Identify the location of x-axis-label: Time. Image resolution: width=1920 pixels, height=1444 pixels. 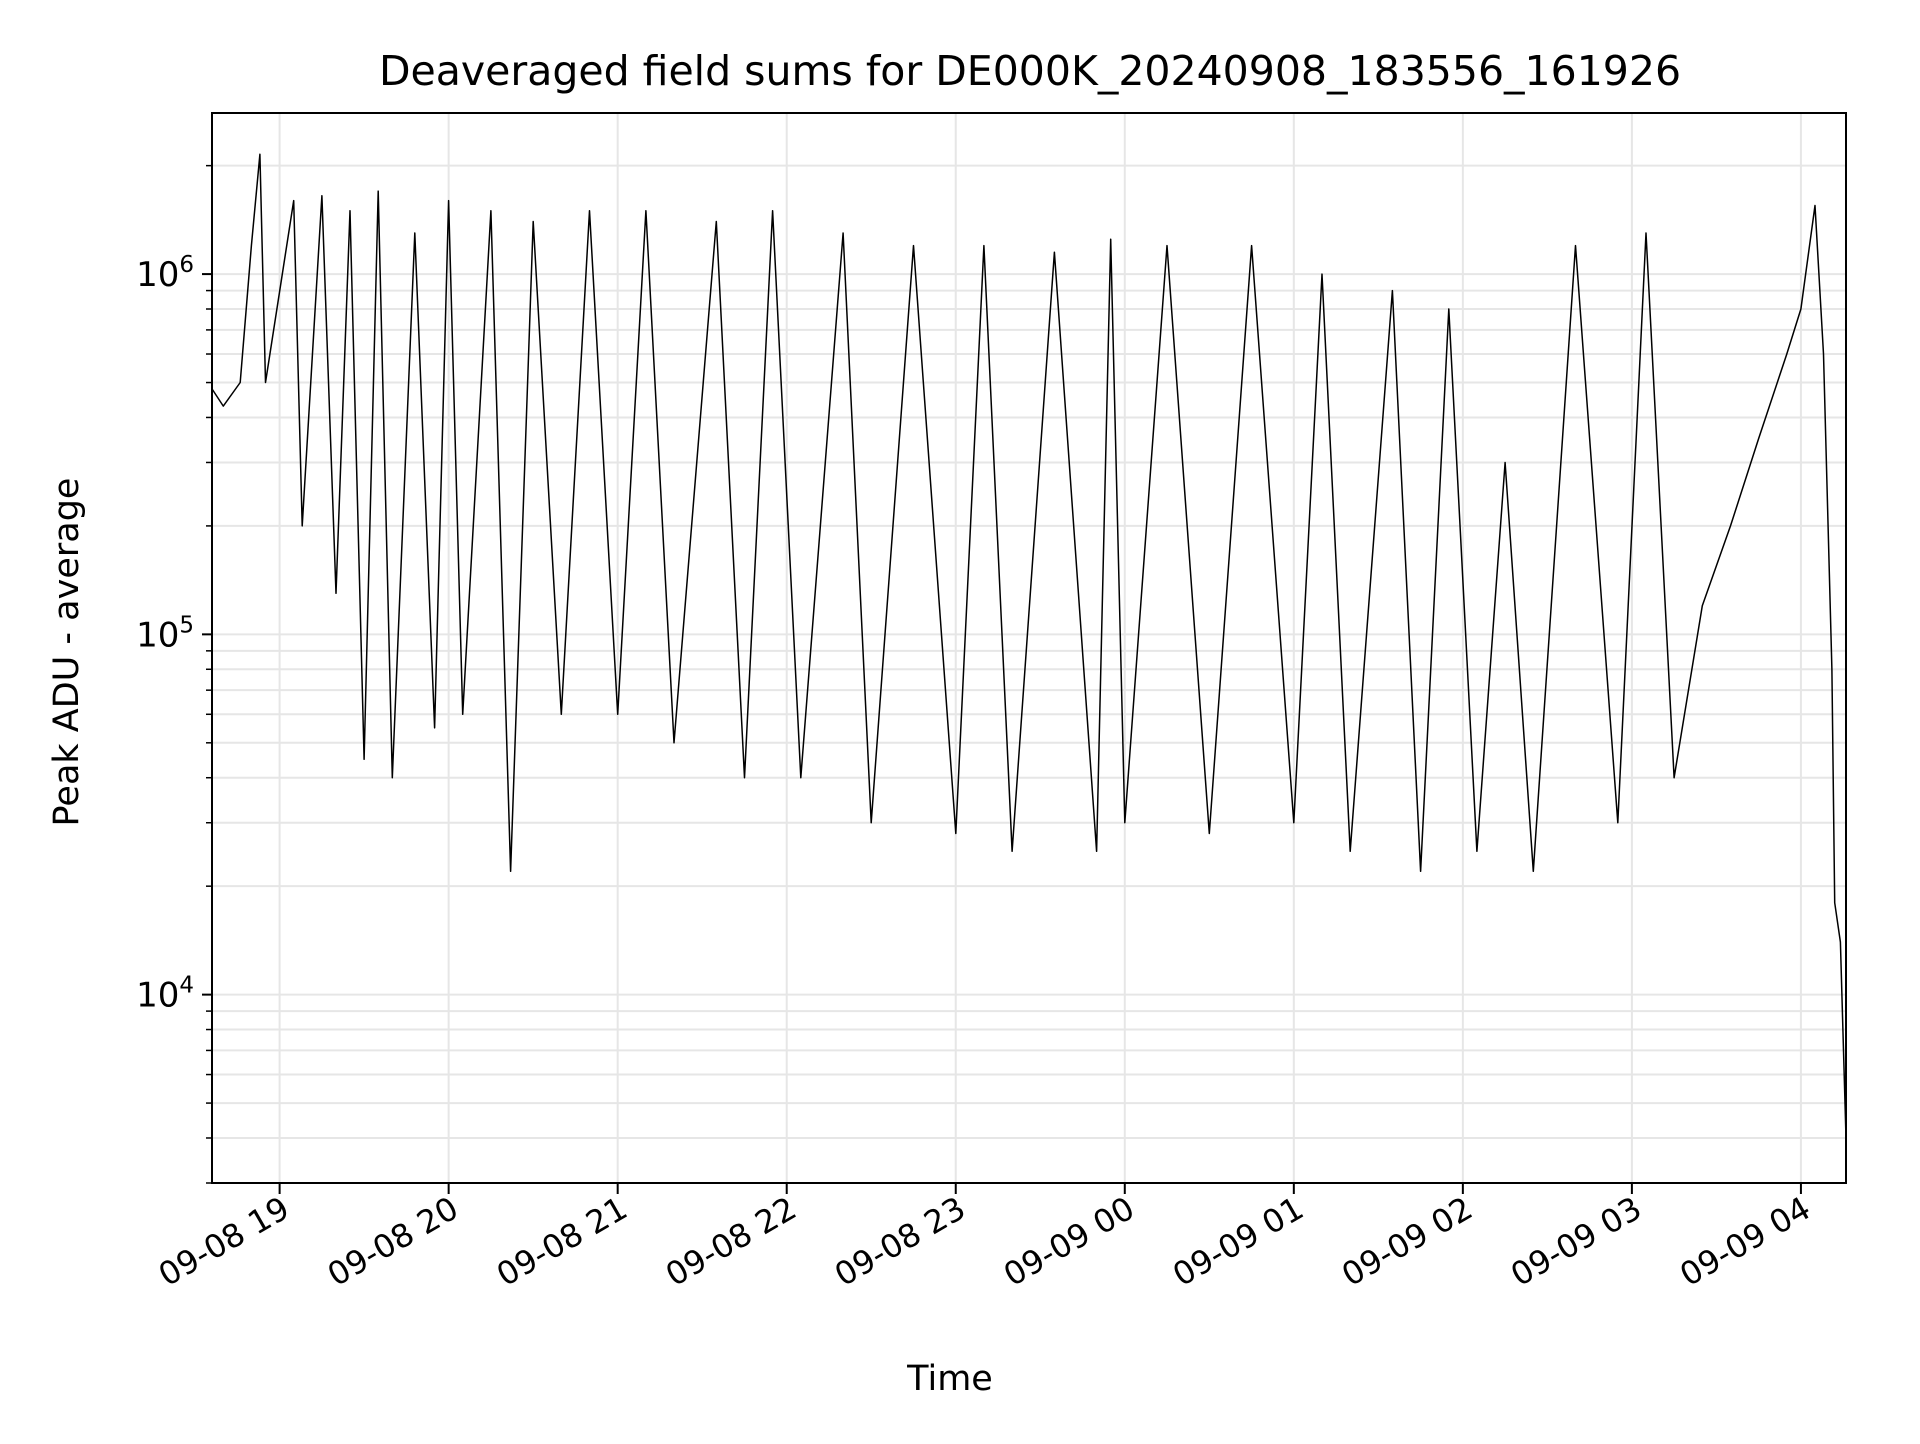
(949, 1379).